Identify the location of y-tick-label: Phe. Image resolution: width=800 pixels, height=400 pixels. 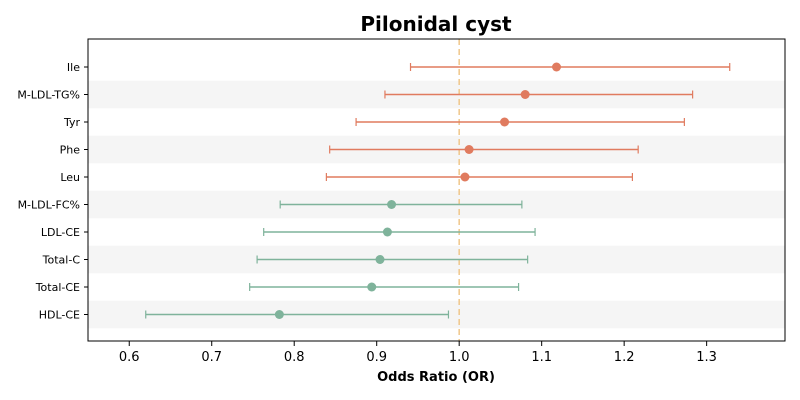
(70, 150).